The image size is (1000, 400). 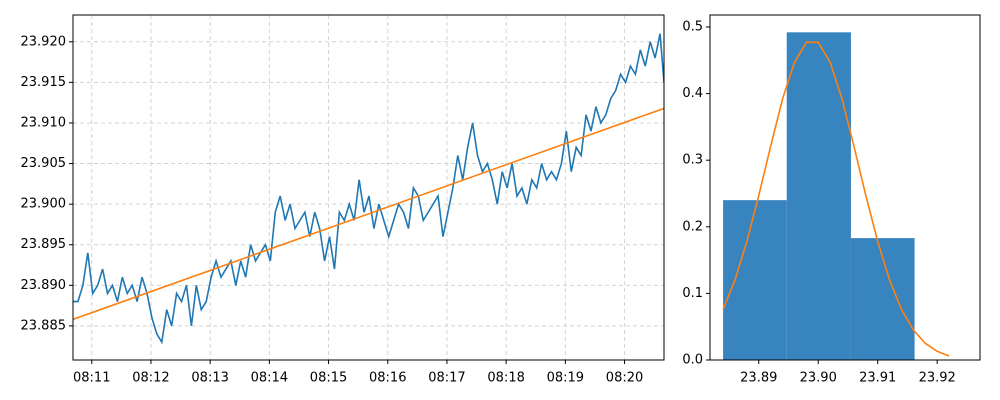 I want to click on x-tick-label: 08:14, so click(x=269, y=378).